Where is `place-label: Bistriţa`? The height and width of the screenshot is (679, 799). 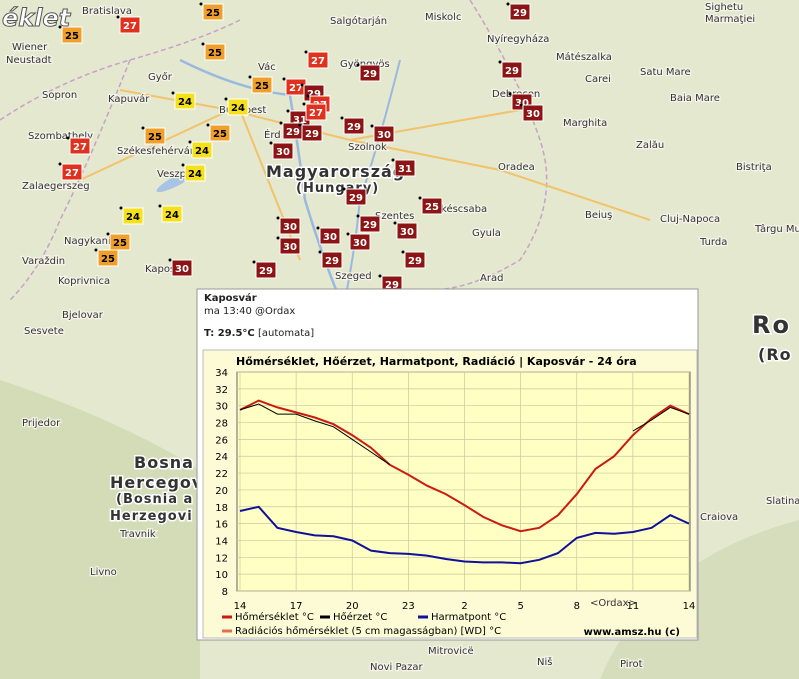
place-label: Bistriţa is located at coordinates (754, 167).